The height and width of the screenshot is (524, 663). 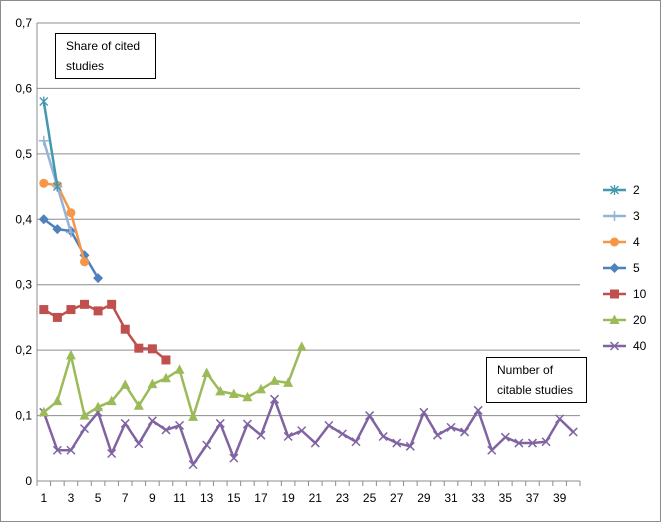 What do you see at coordinates (85, 66) in the screenshot?
I see `y-annotation-line-2: studies` at bounding box center [85, 66].